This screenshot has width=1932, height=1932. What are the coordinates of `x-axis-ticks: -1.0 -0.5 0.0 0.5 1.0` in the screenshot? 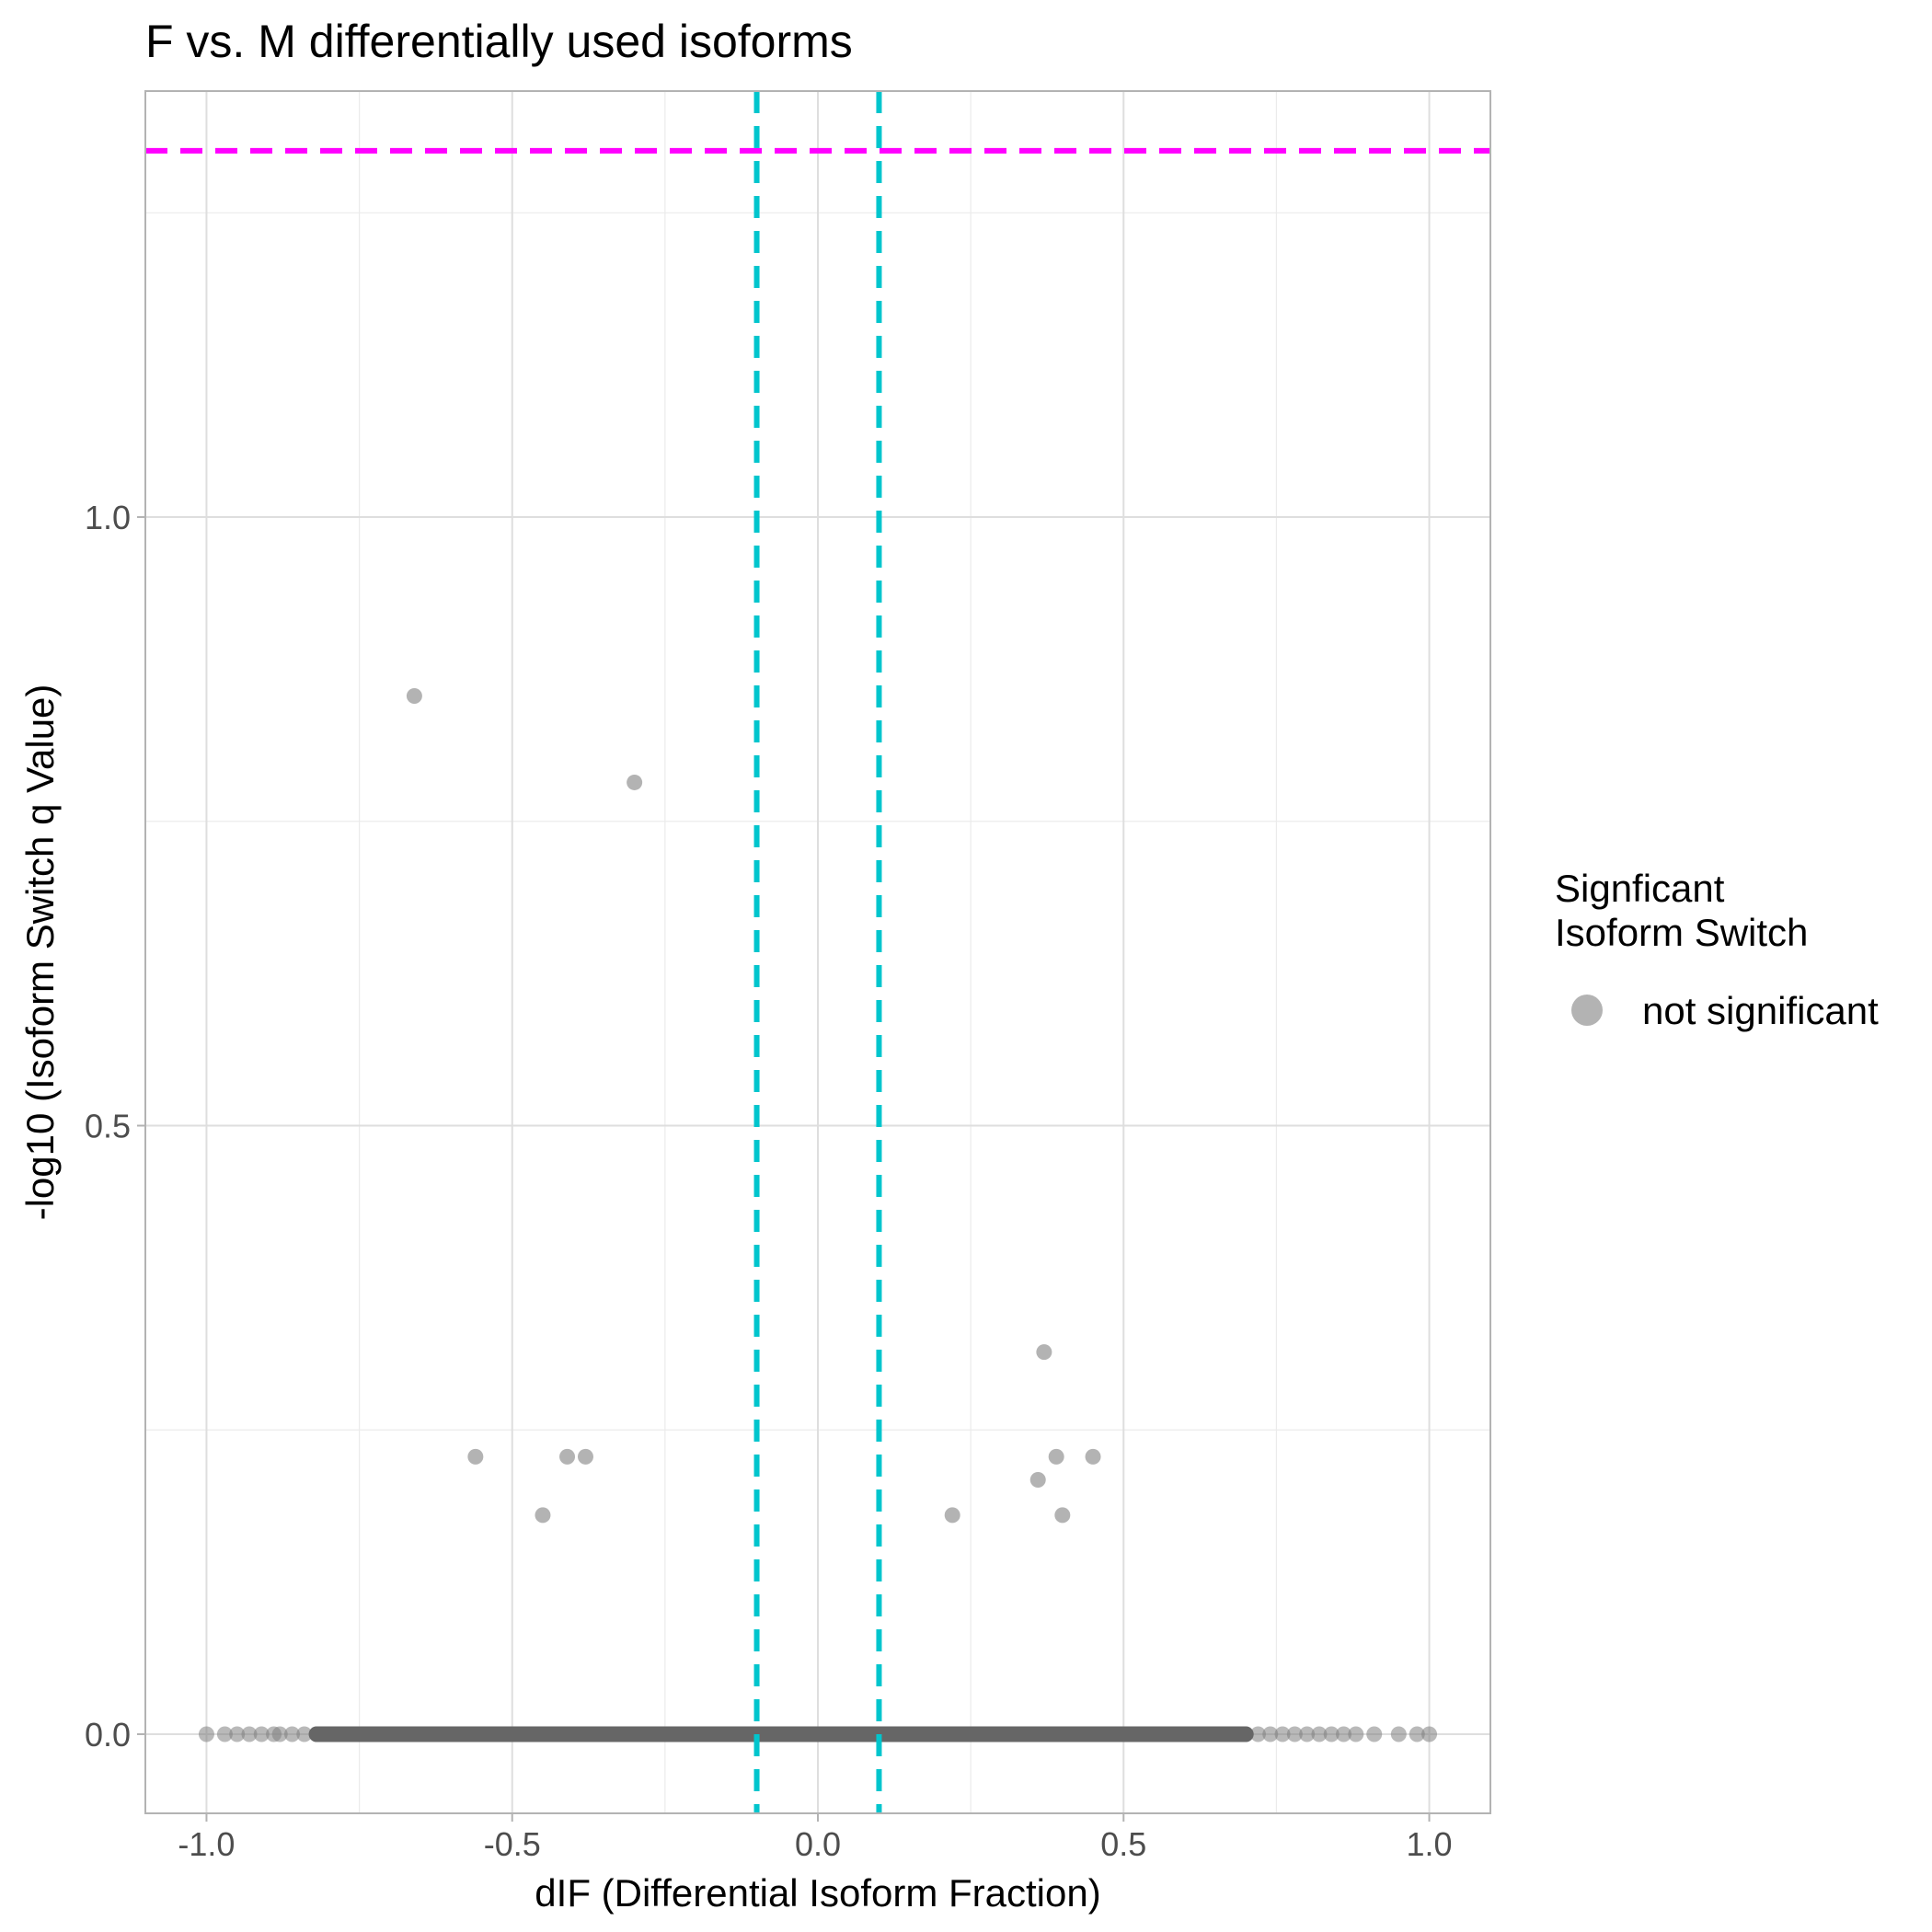 It's located at (815, 1838).